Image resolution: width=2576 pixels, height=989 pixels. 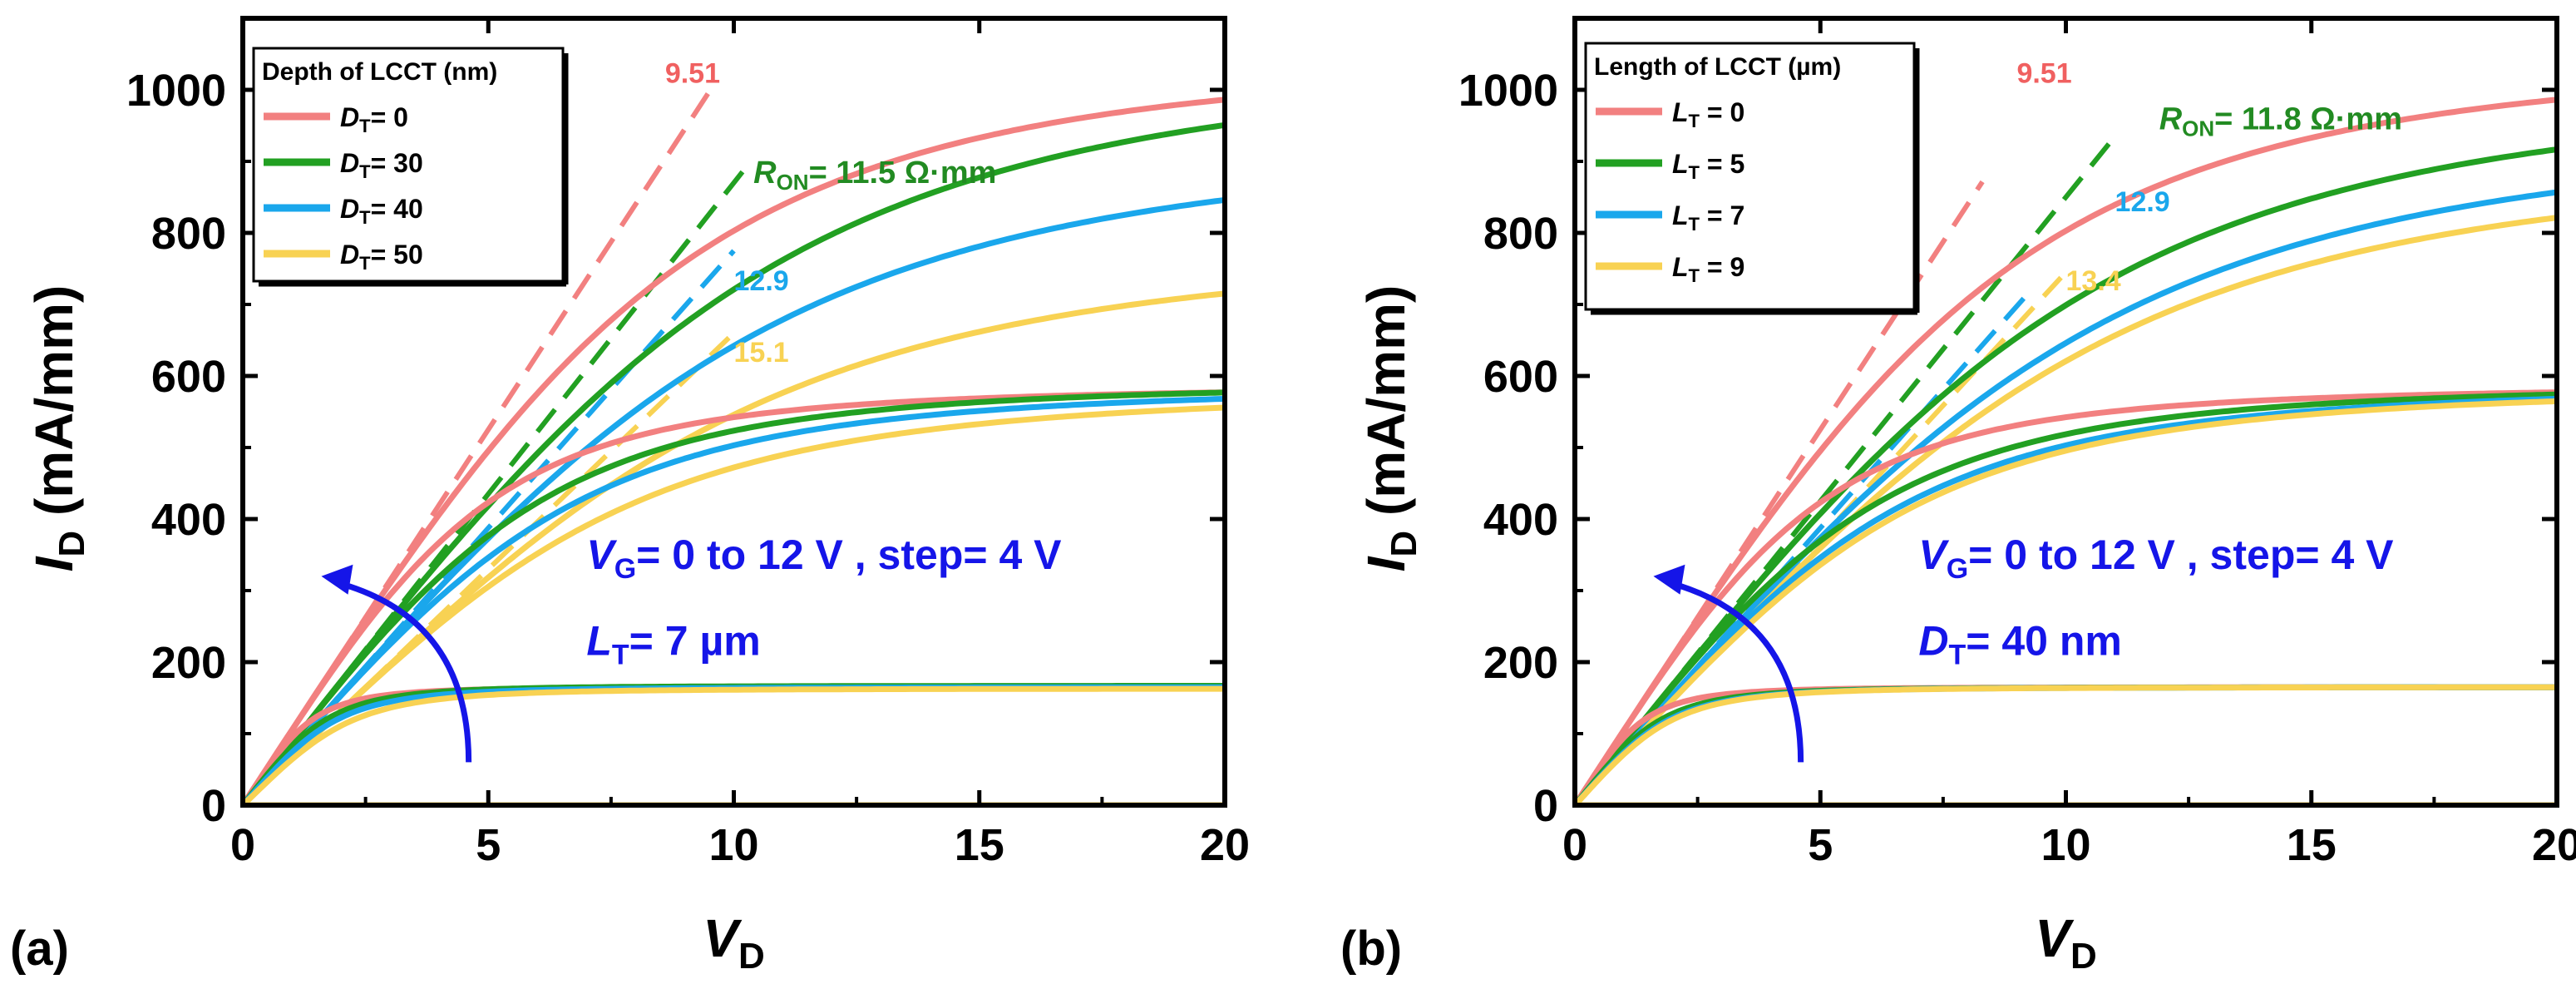 What do you see at coordinates (903, 173) in the screenshot?
I see `ron-label-rest: = 11.5 Ω·mm` at bounding box center [903, 173].